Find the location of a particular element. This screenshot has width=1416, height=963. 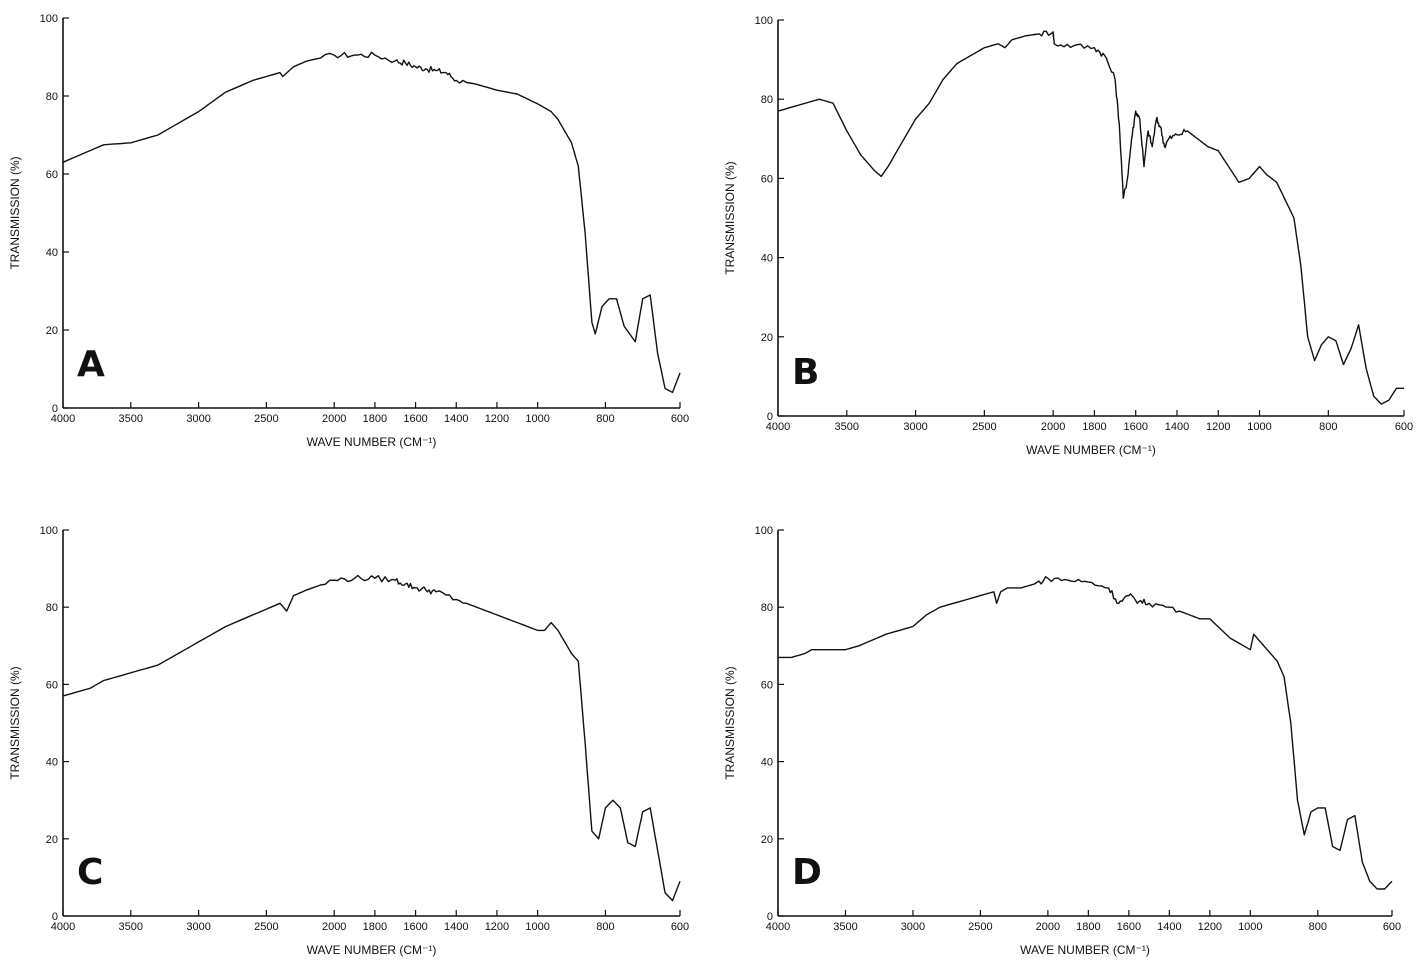

panel-letter: C is located at coordinates (90, 872).